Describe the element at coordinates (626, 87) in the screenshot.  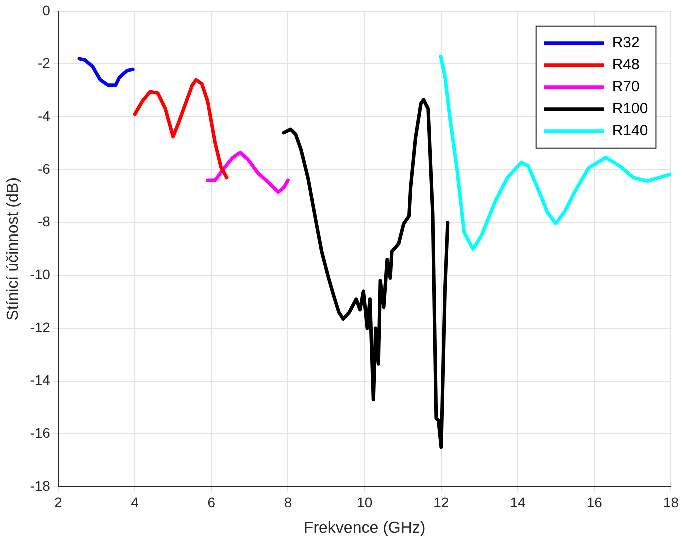
I see `legend-label: R70` at that location.